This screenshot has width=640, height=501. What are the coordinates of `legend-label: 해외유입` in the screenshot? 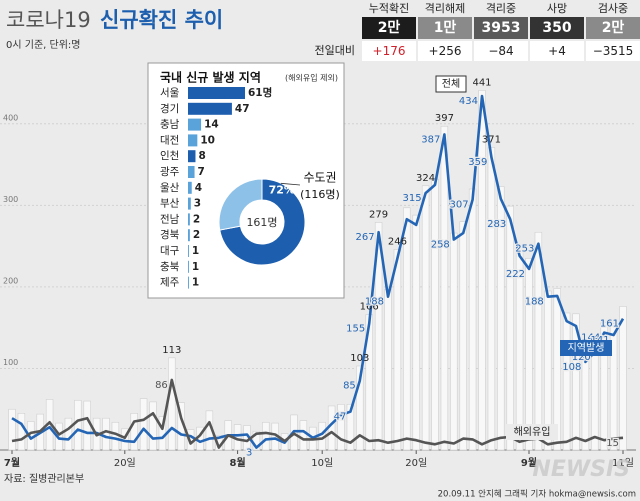 It's located at (532, 431).